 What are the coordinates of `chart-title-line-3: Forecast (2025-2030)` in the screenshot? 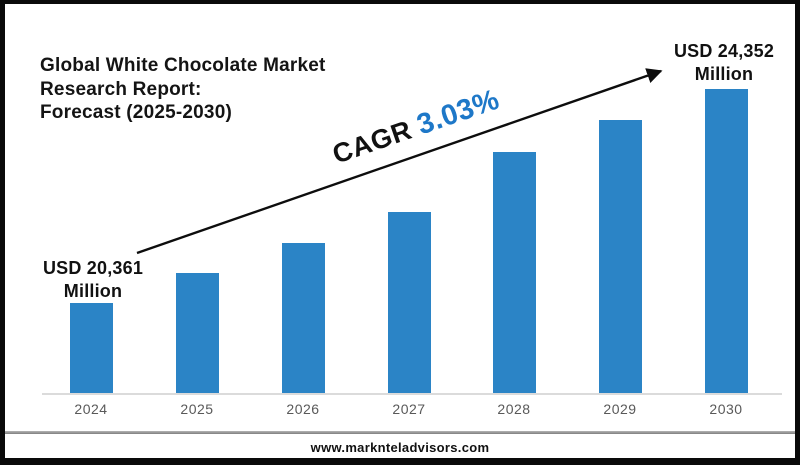 It's located at (136, 112).